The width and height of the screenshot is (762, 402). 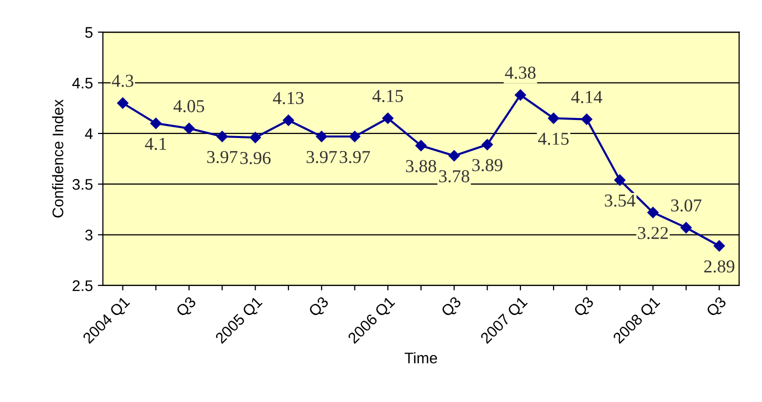 I want to click on data-label: 4.13, so click(x=288, y=98).